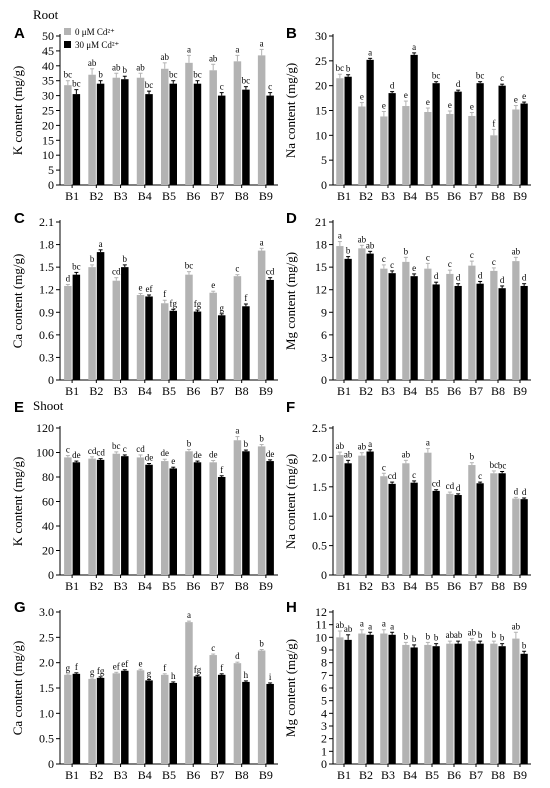 This screenshot has height=788, width=550. I want to click on significance-label: f, so click(76, 667).